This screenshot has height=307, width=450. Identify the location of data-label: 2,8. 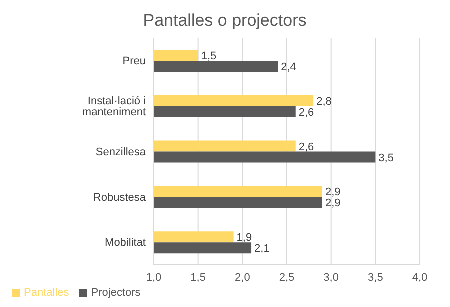
(324, 102).